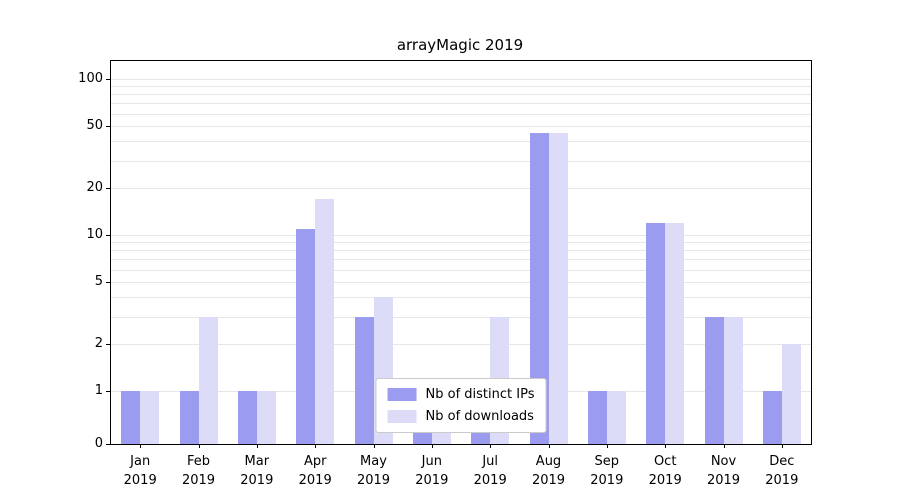 The image size is (900, 500). I want to click on y-tick-label: 10, so click(94, 234).